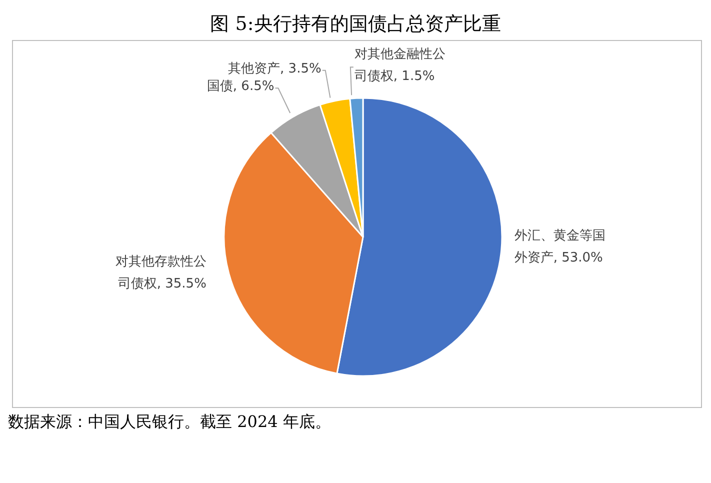 The height and width of the screenshot is (483, 711). What do you see at coordinates (240, 86) in the screenshot?
I see `slice-label: 国债, 6.5%` at bounding box center [240, 86].